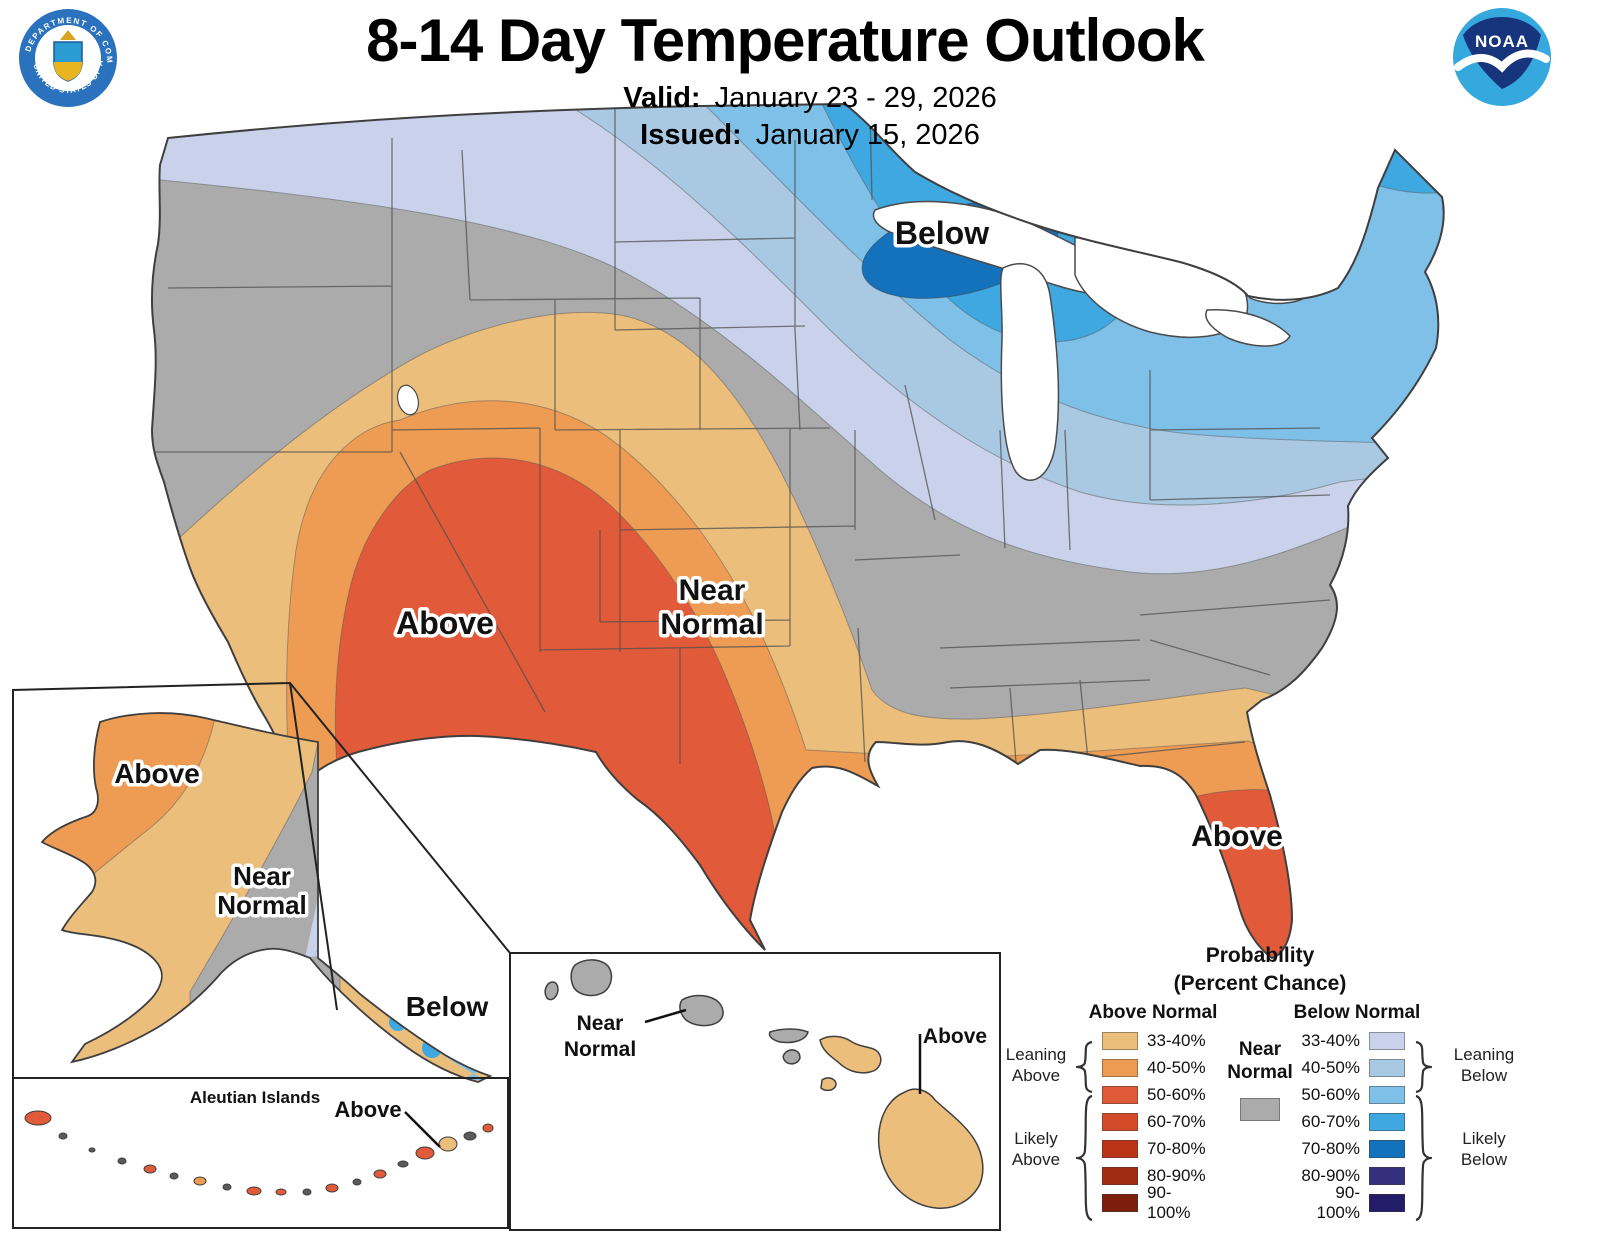 This screenshot has width=1600, height=1236. Describe the element at coordinates (68, 35) in the screenshot. I see `seal-eagle-icon` at that location.